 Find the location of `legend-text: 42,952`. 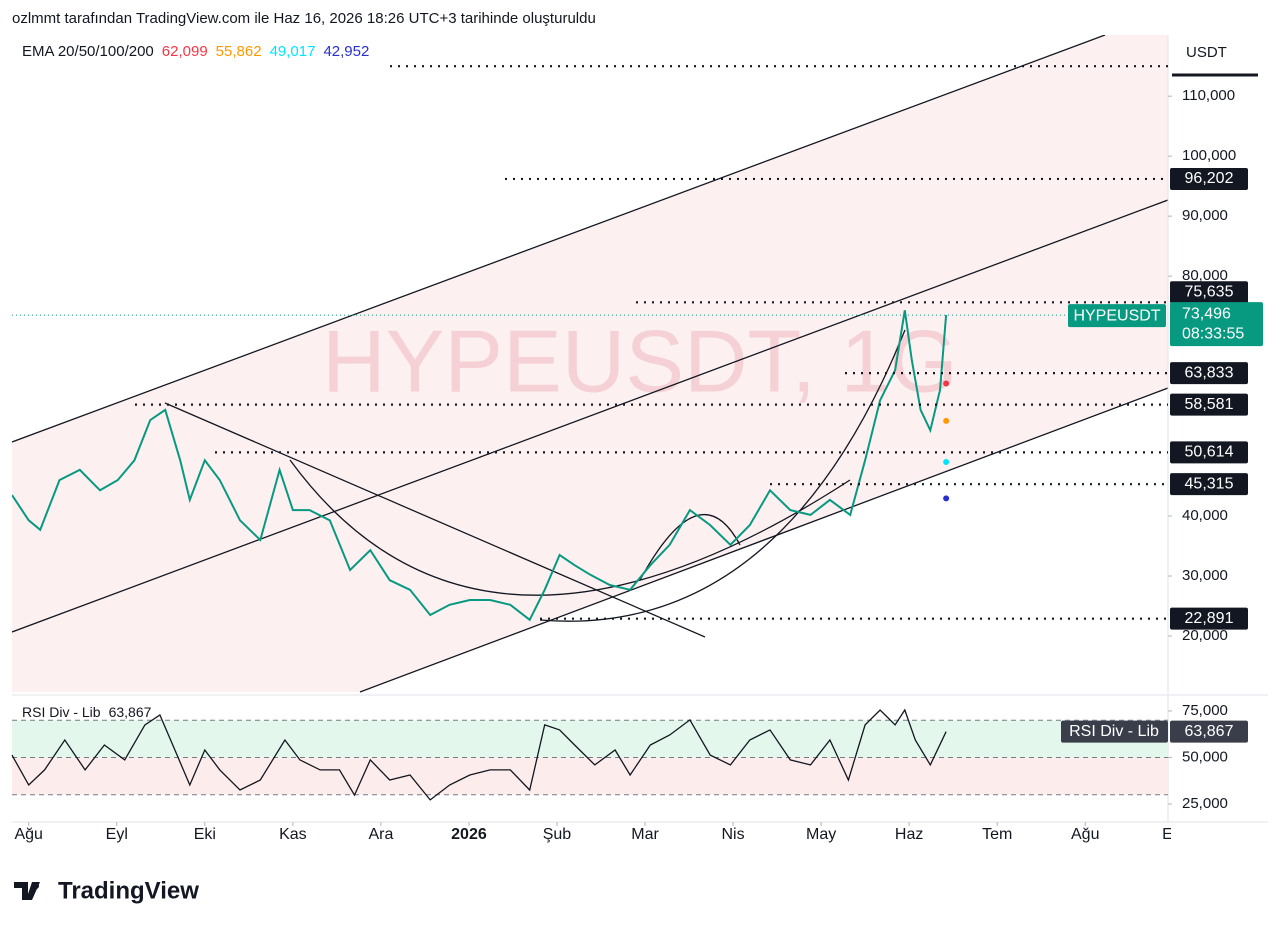

legend-text: 42,952 is located at coordinates (346, 51).